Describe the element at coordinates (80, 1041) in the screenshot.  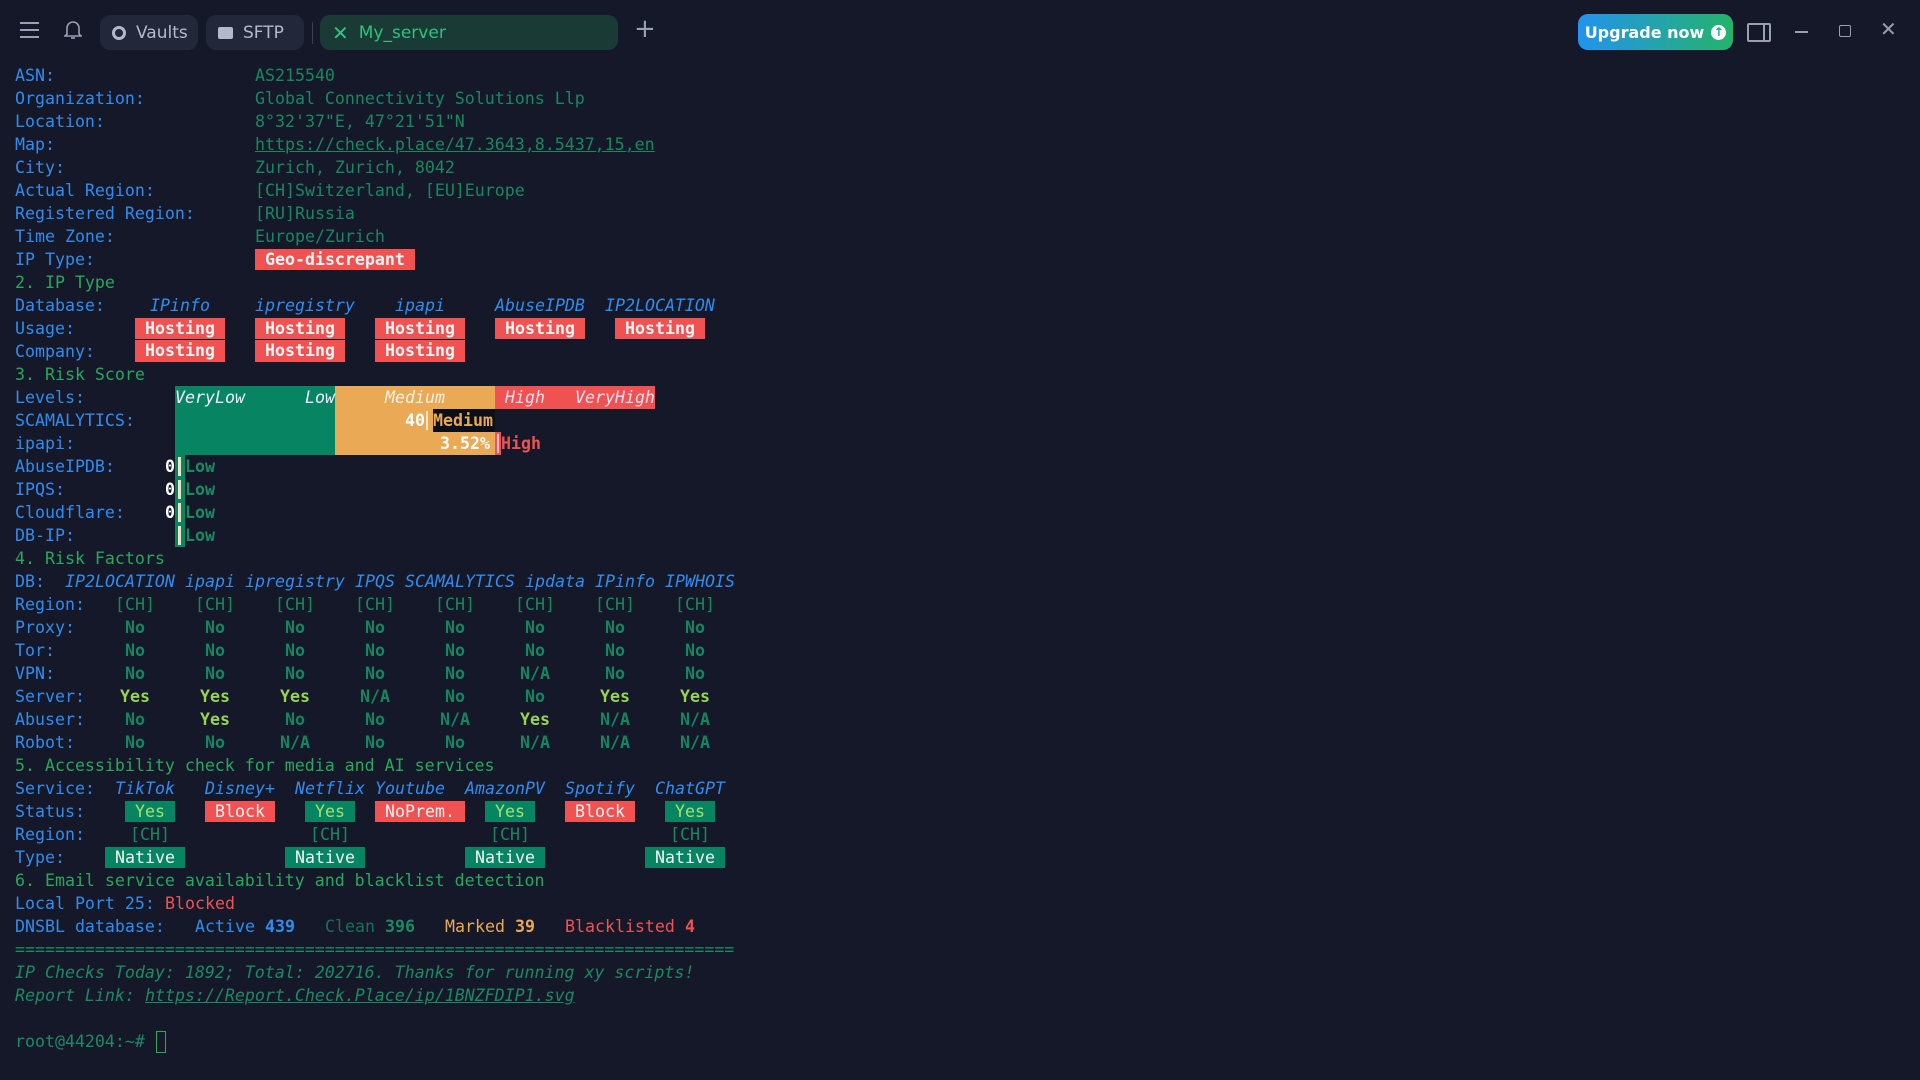
I see `shell-prompt: root@44204:~#` at that location.